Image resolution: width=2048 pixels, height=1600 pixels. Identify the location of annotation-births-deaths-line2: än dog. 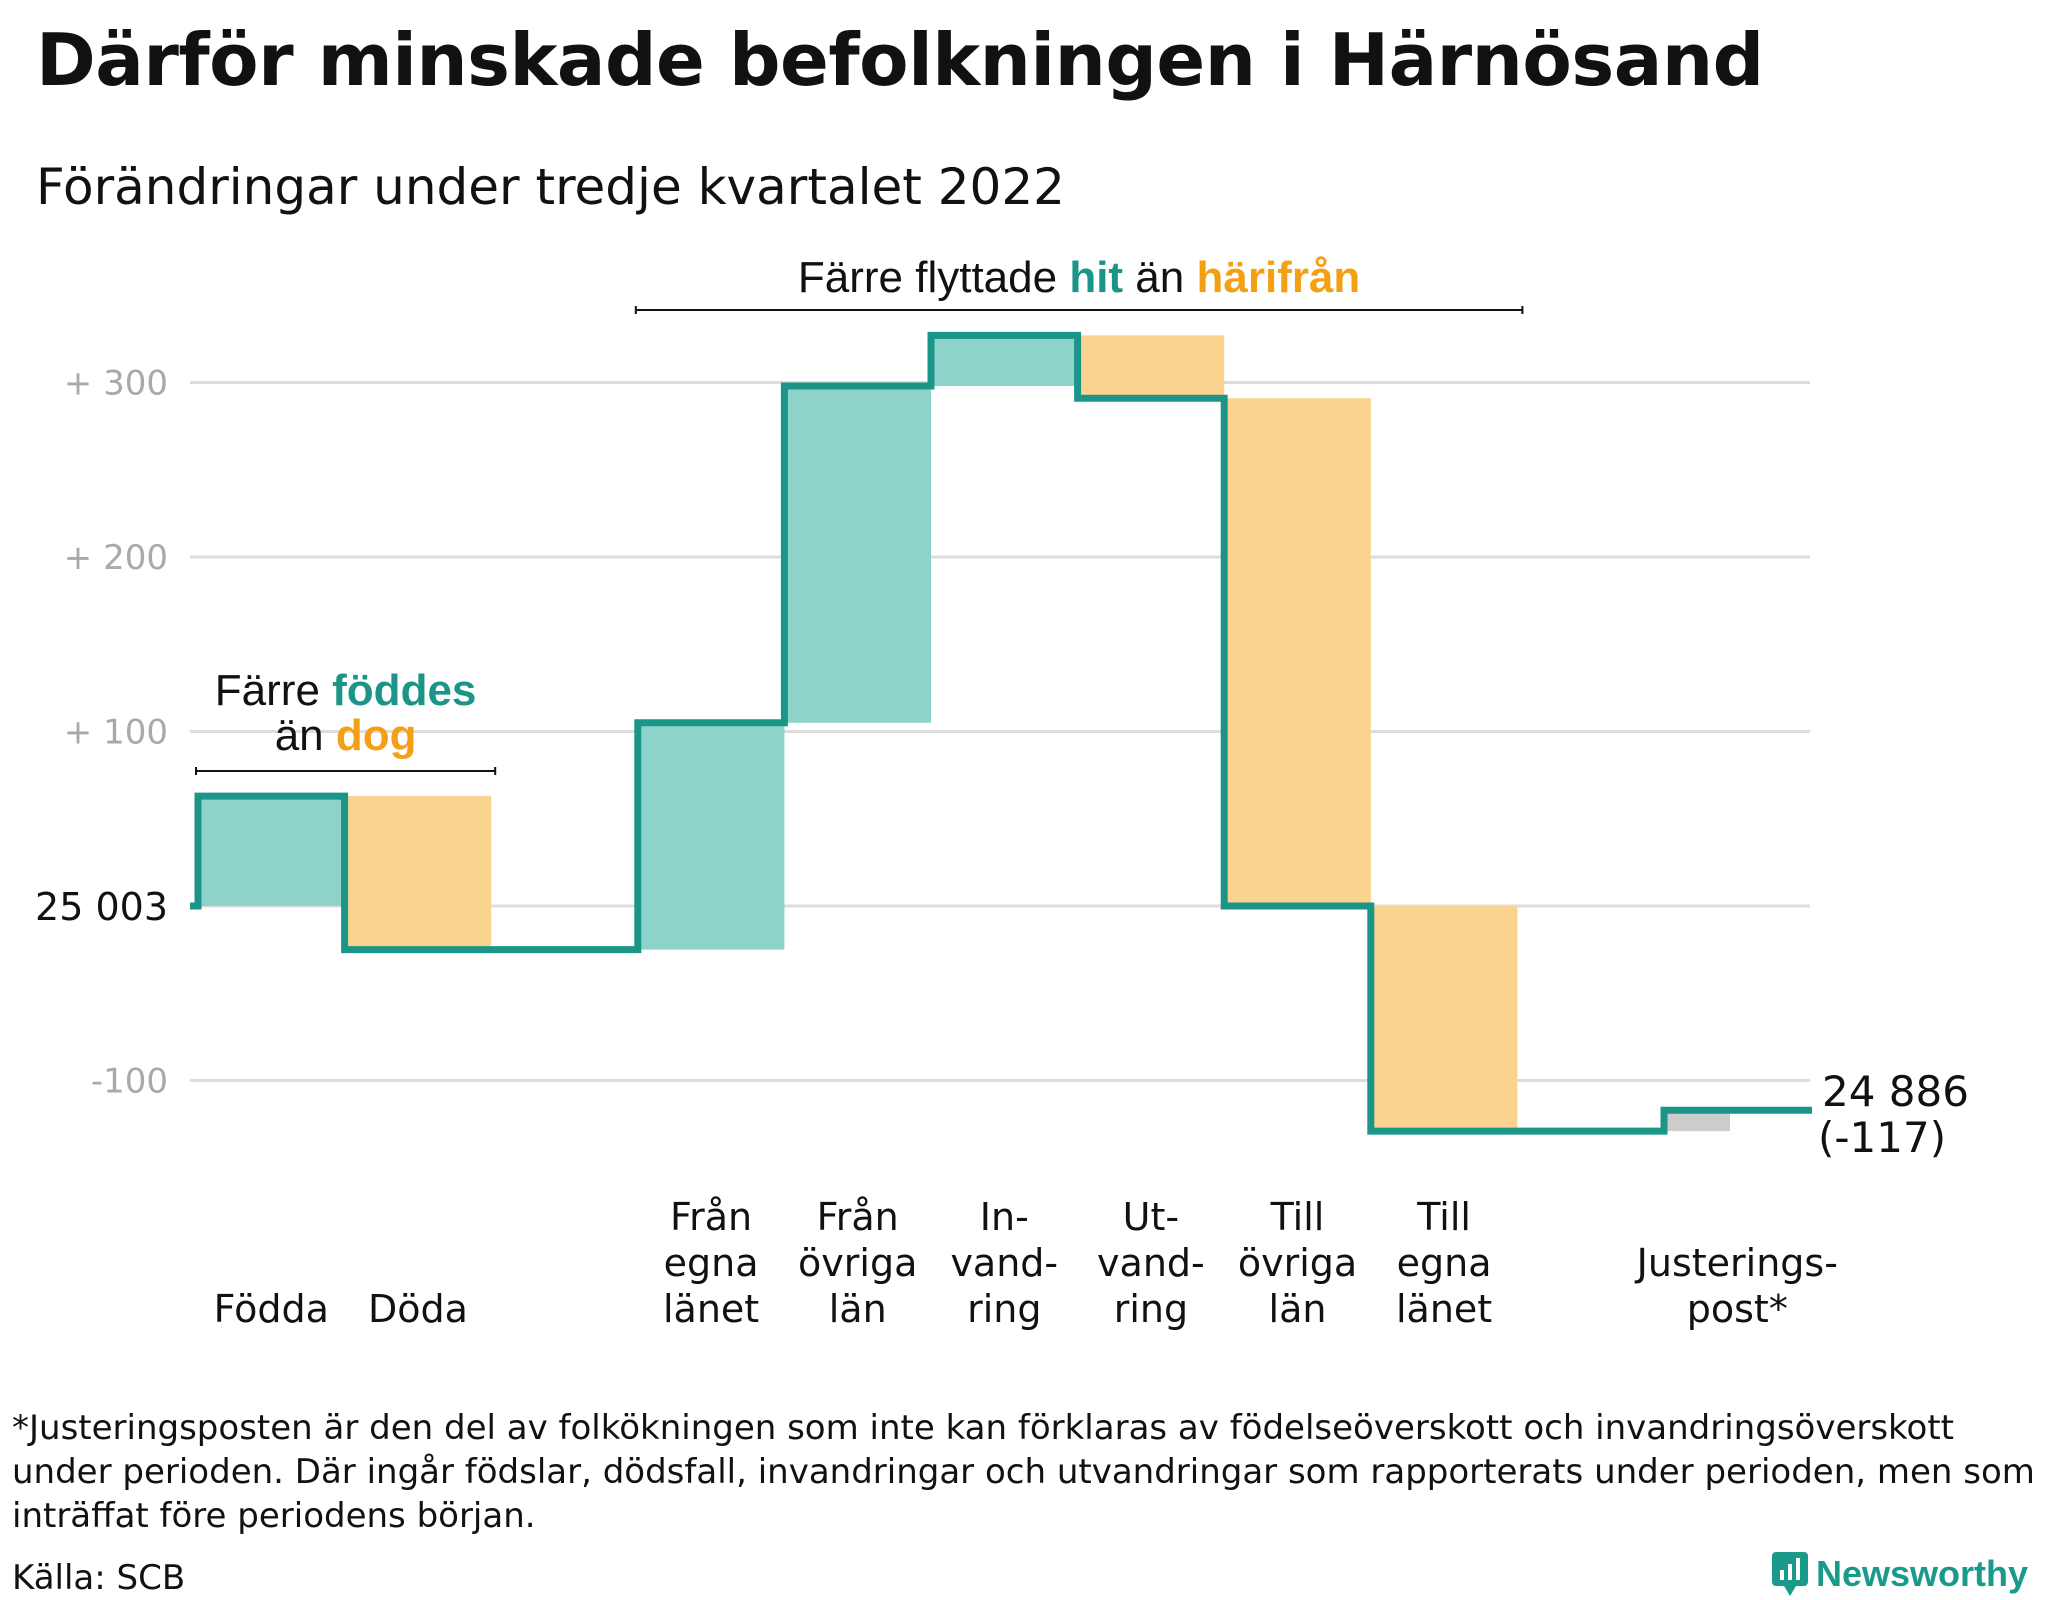
(346, 735).